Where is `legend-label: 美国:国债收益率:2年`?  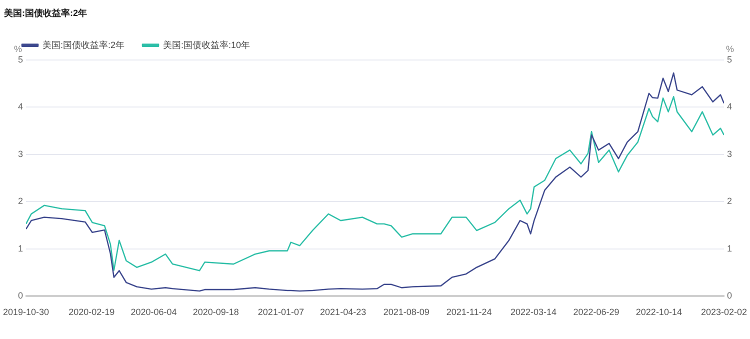
legend-label: 美国:国债收益率:2年 is located at coordinates (83, 45).